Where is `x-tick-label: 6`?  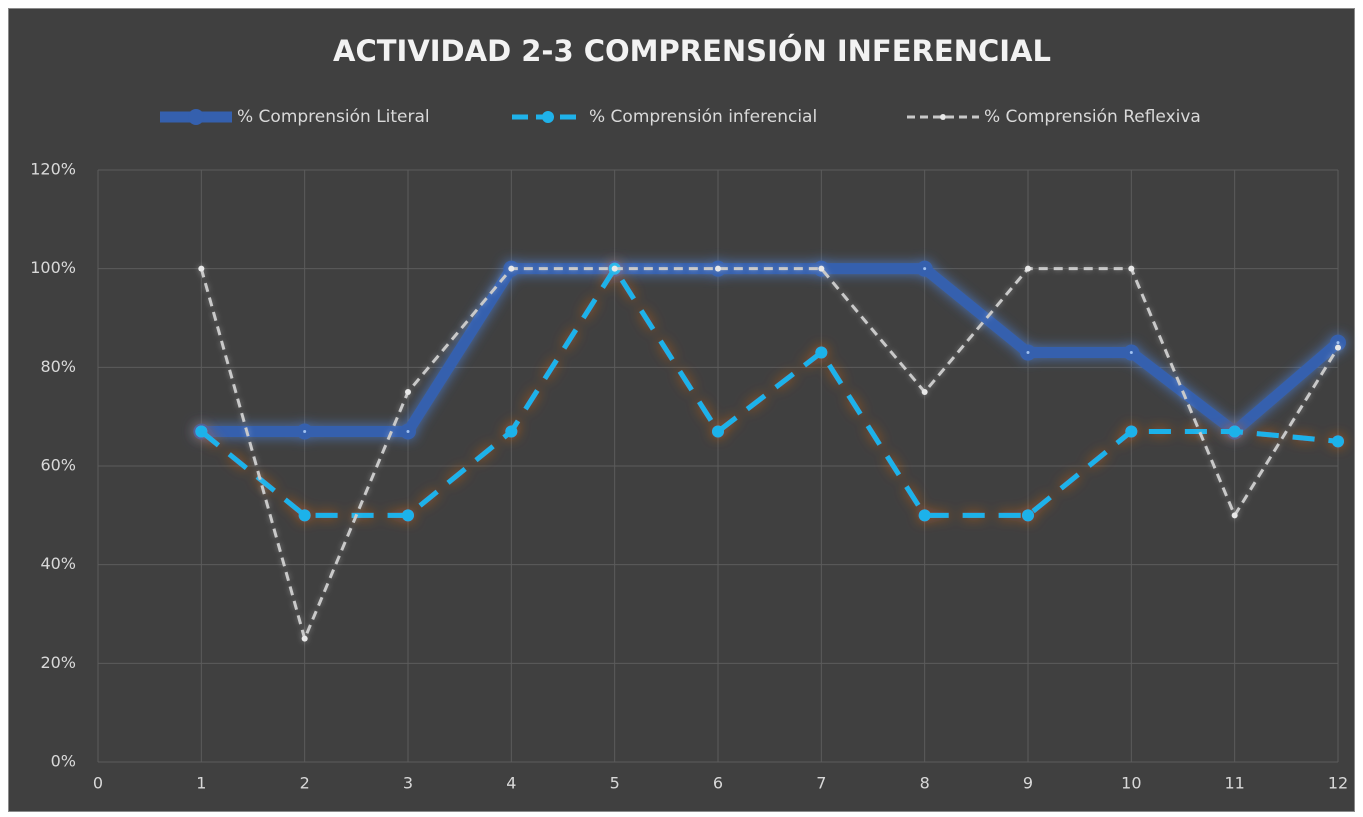
x-tick-label: 6 is located at coordinates (718, 783).